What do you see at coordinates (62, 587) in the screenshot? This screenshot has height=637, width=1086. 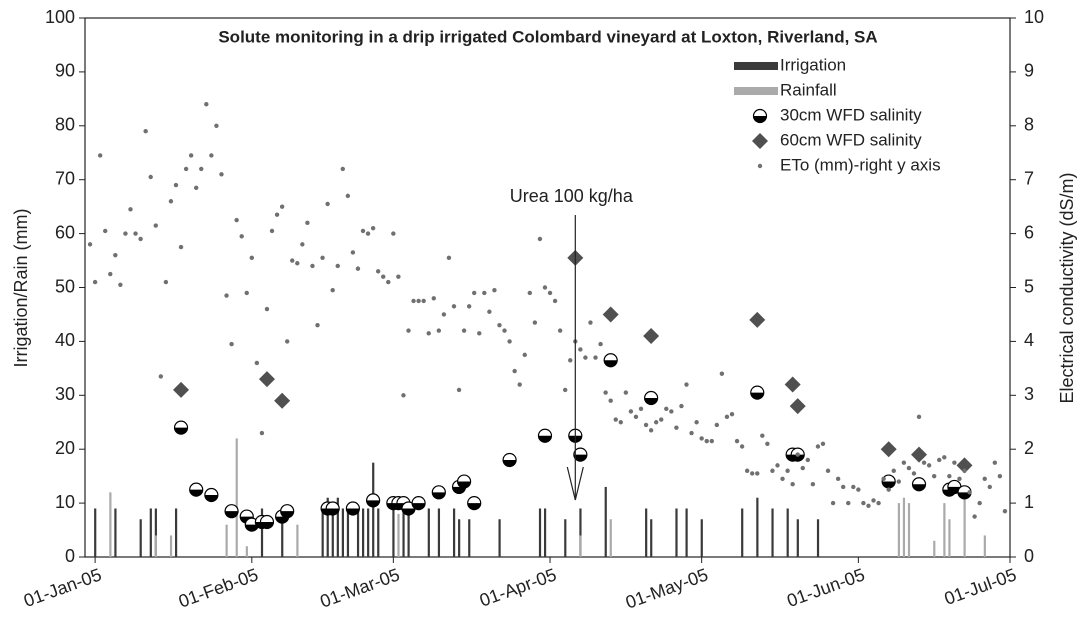 I see `x-tick-label: 01-Jan-05` at bounding box center [62, 587].